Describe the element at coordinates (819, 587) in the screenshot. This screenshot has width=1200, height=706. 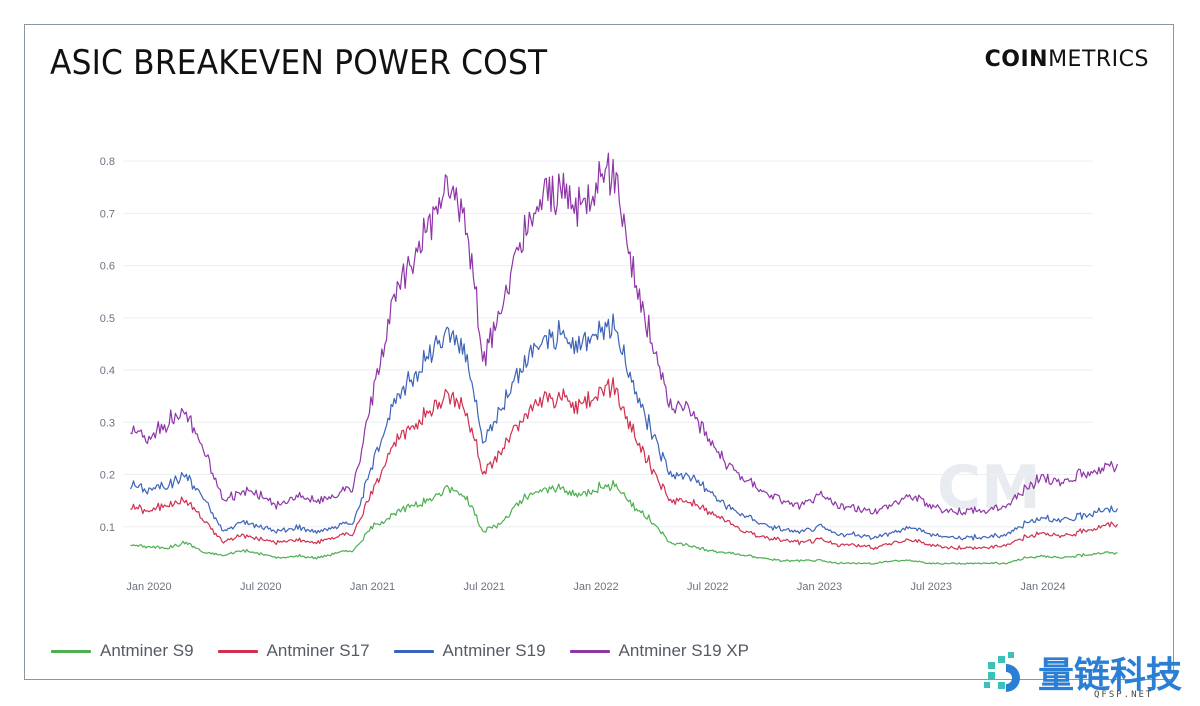
I see `x-tick-label: Jan 2023` at that location.